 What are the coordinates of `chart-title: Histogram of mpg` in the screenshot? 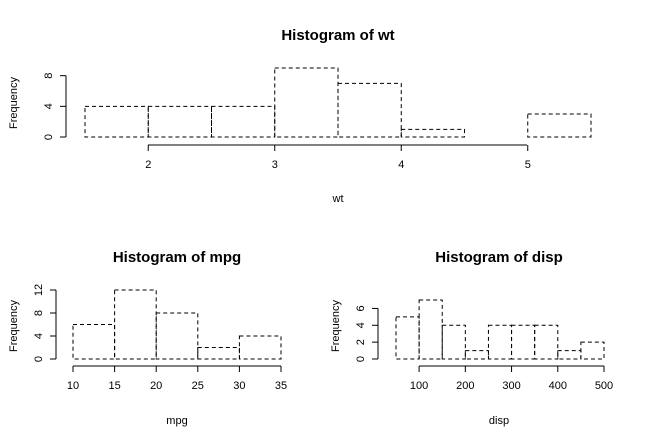 It's located at (177, 257).